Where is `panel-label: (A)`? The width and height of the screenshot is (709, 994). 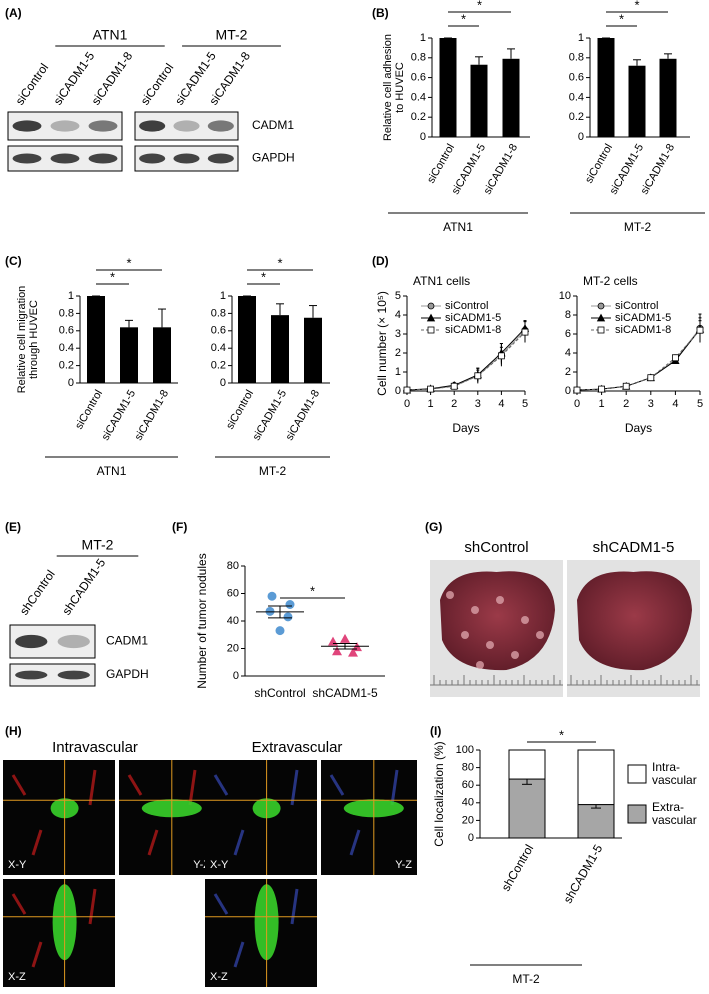
panel-label: (A) is located at coordinates (13, 13).